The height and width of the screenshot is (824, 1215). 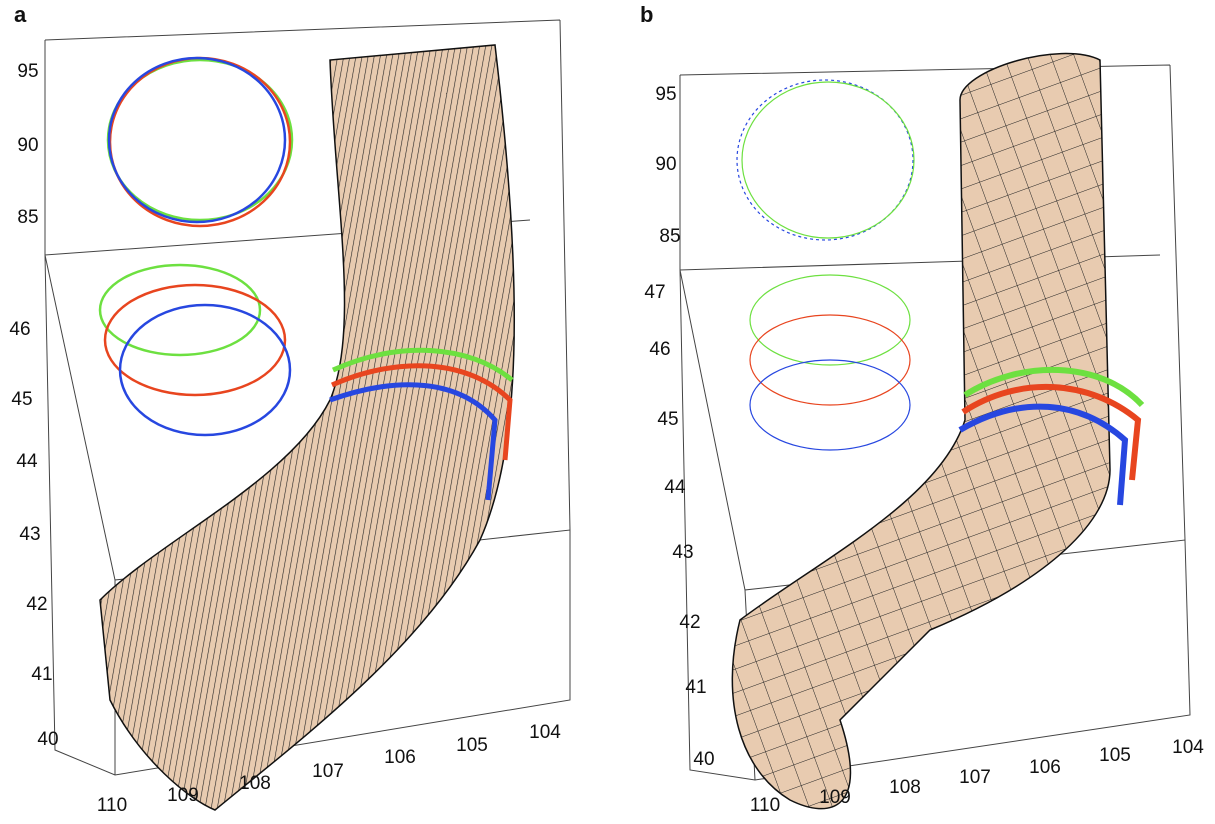 I want to click on panel-label: b, so click(x=646, y=14).